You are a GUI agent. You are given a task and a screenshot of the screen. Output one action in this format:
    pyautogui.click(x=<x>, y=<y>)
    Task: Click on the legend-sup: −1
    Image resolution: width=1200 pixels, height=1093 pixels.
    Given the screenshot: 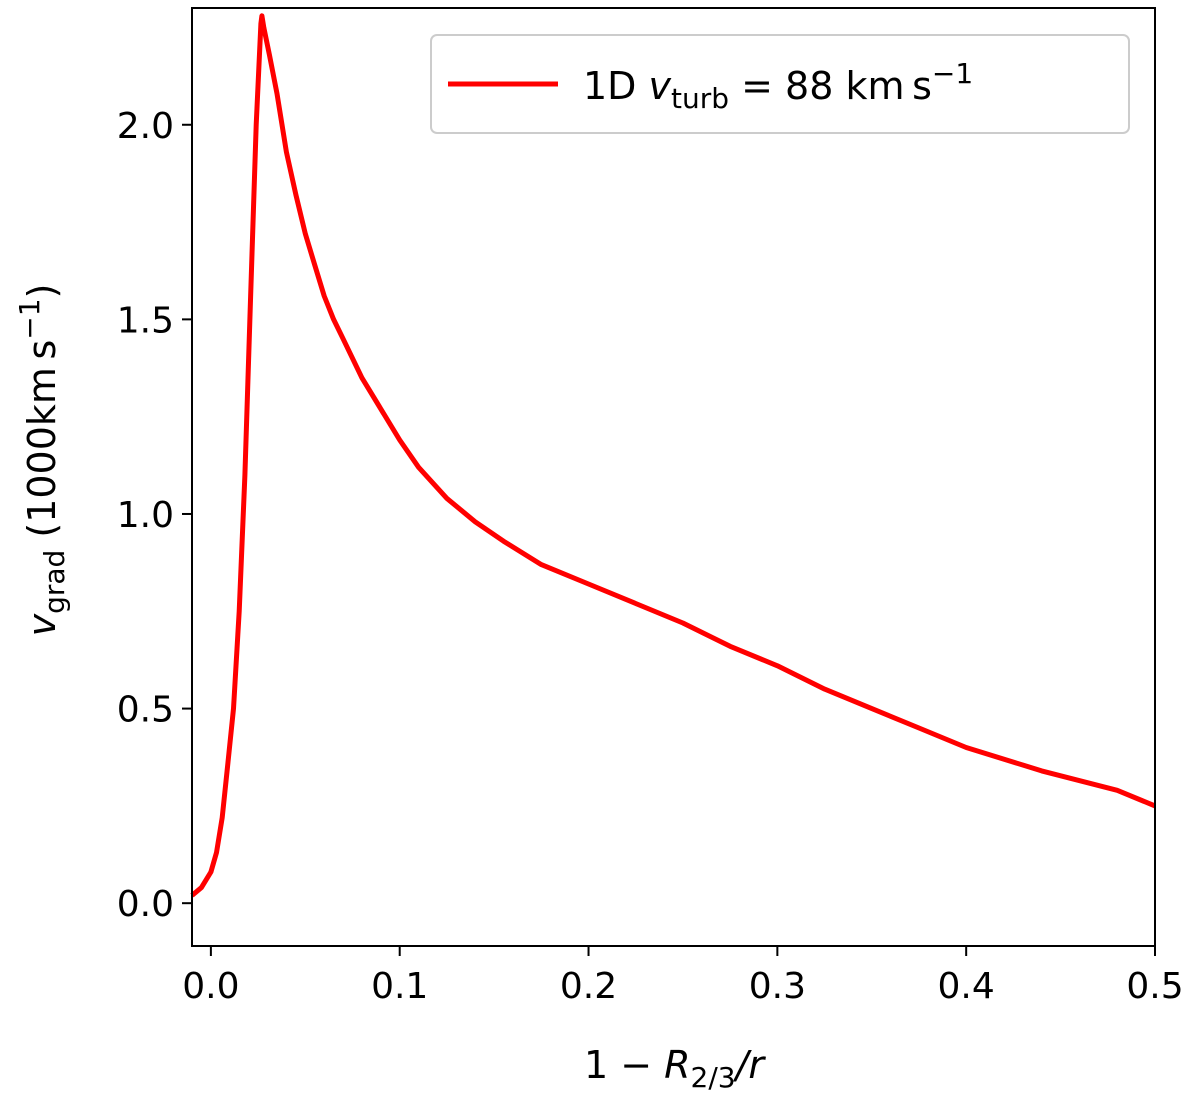 What is the action you would take?
    pyautogui.click(x=952, y=73)
    